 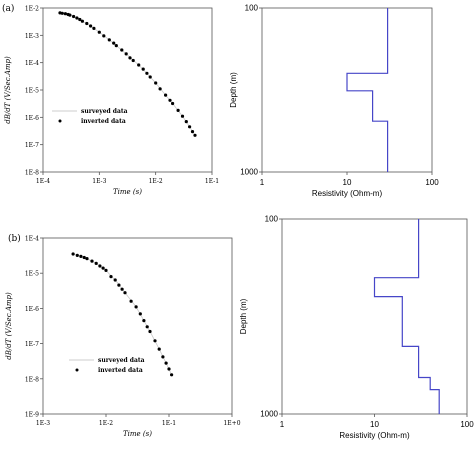 I want to click on y-tick-label: 1E-7, so click(x=32, y=344).